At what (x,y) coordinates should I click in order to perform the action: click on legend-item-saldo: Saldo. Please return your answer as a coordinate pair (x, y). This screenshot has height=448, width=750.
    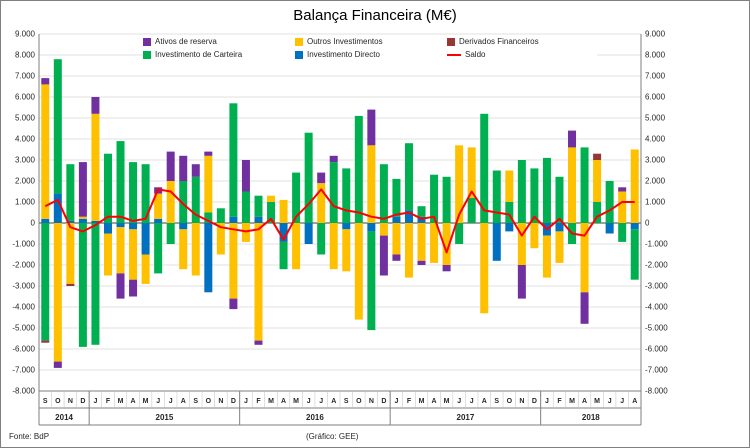
    Looking at the image, I should click on (522, 54).